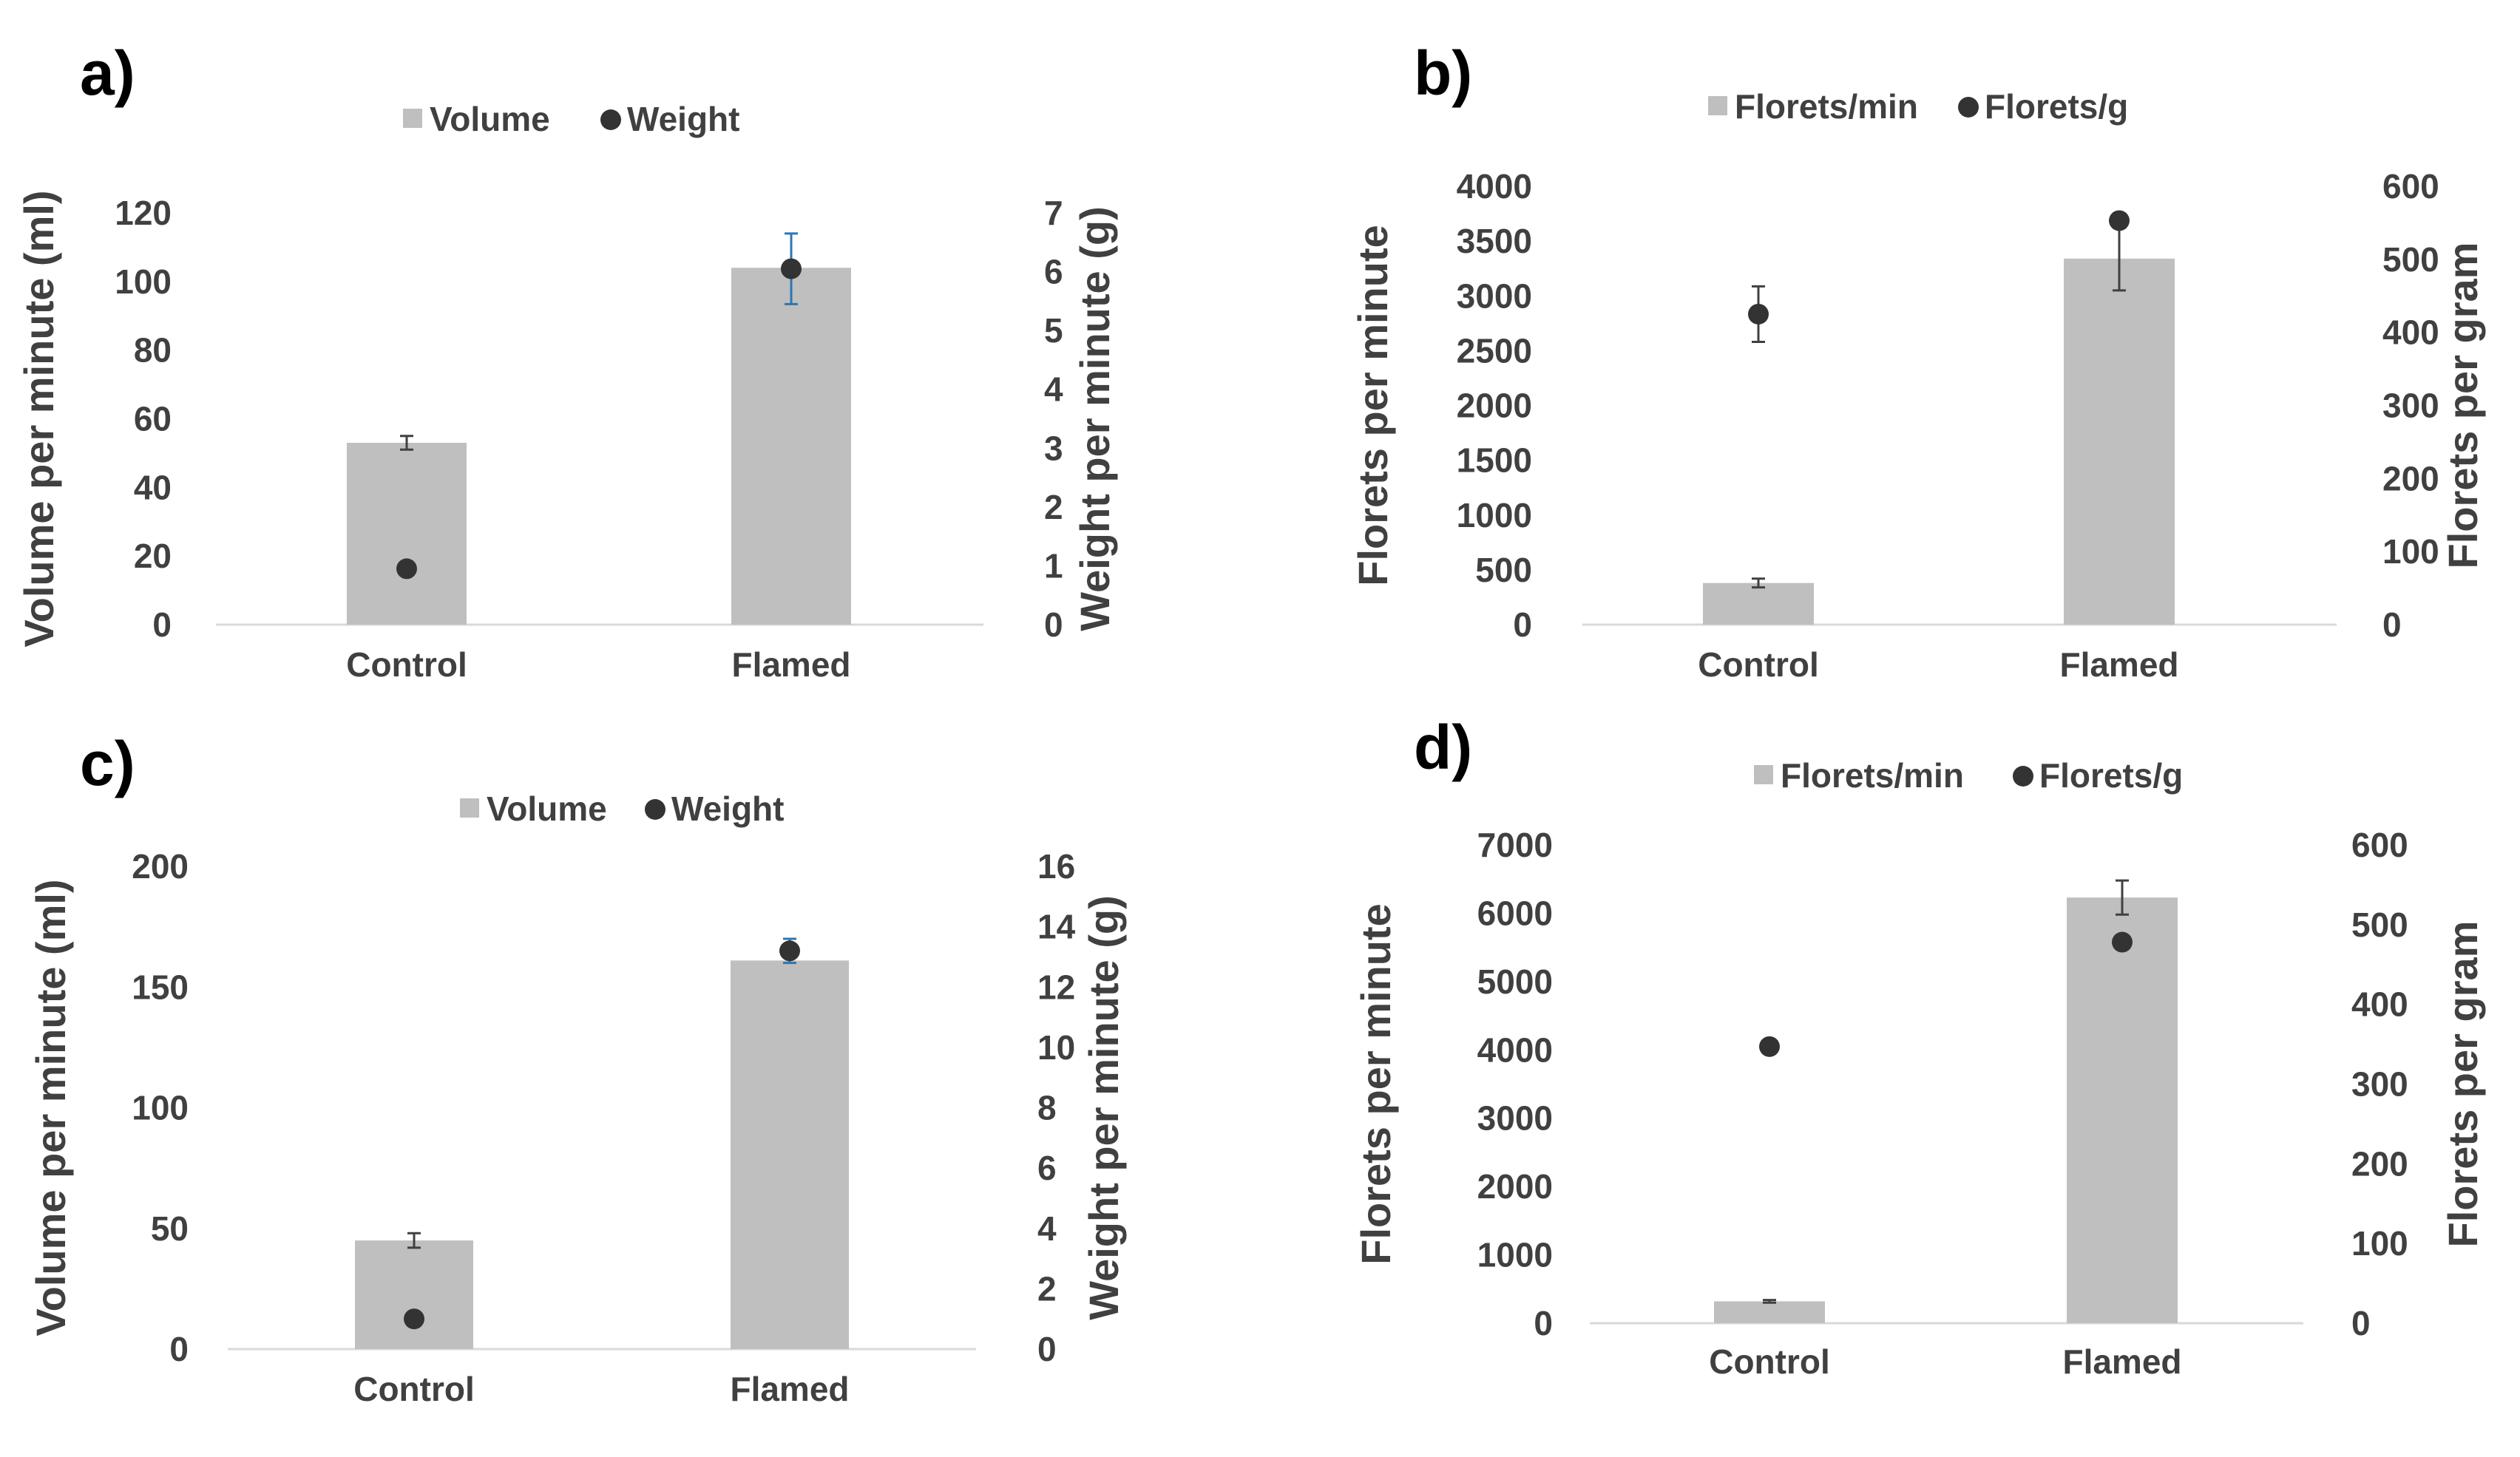 The width and height of the screenshot is (2520, 1457). What do you see at coordinates (1056, 866) in the screenshot?
I see `y2-tick-label: 16` at bounding box center [1056, 866].